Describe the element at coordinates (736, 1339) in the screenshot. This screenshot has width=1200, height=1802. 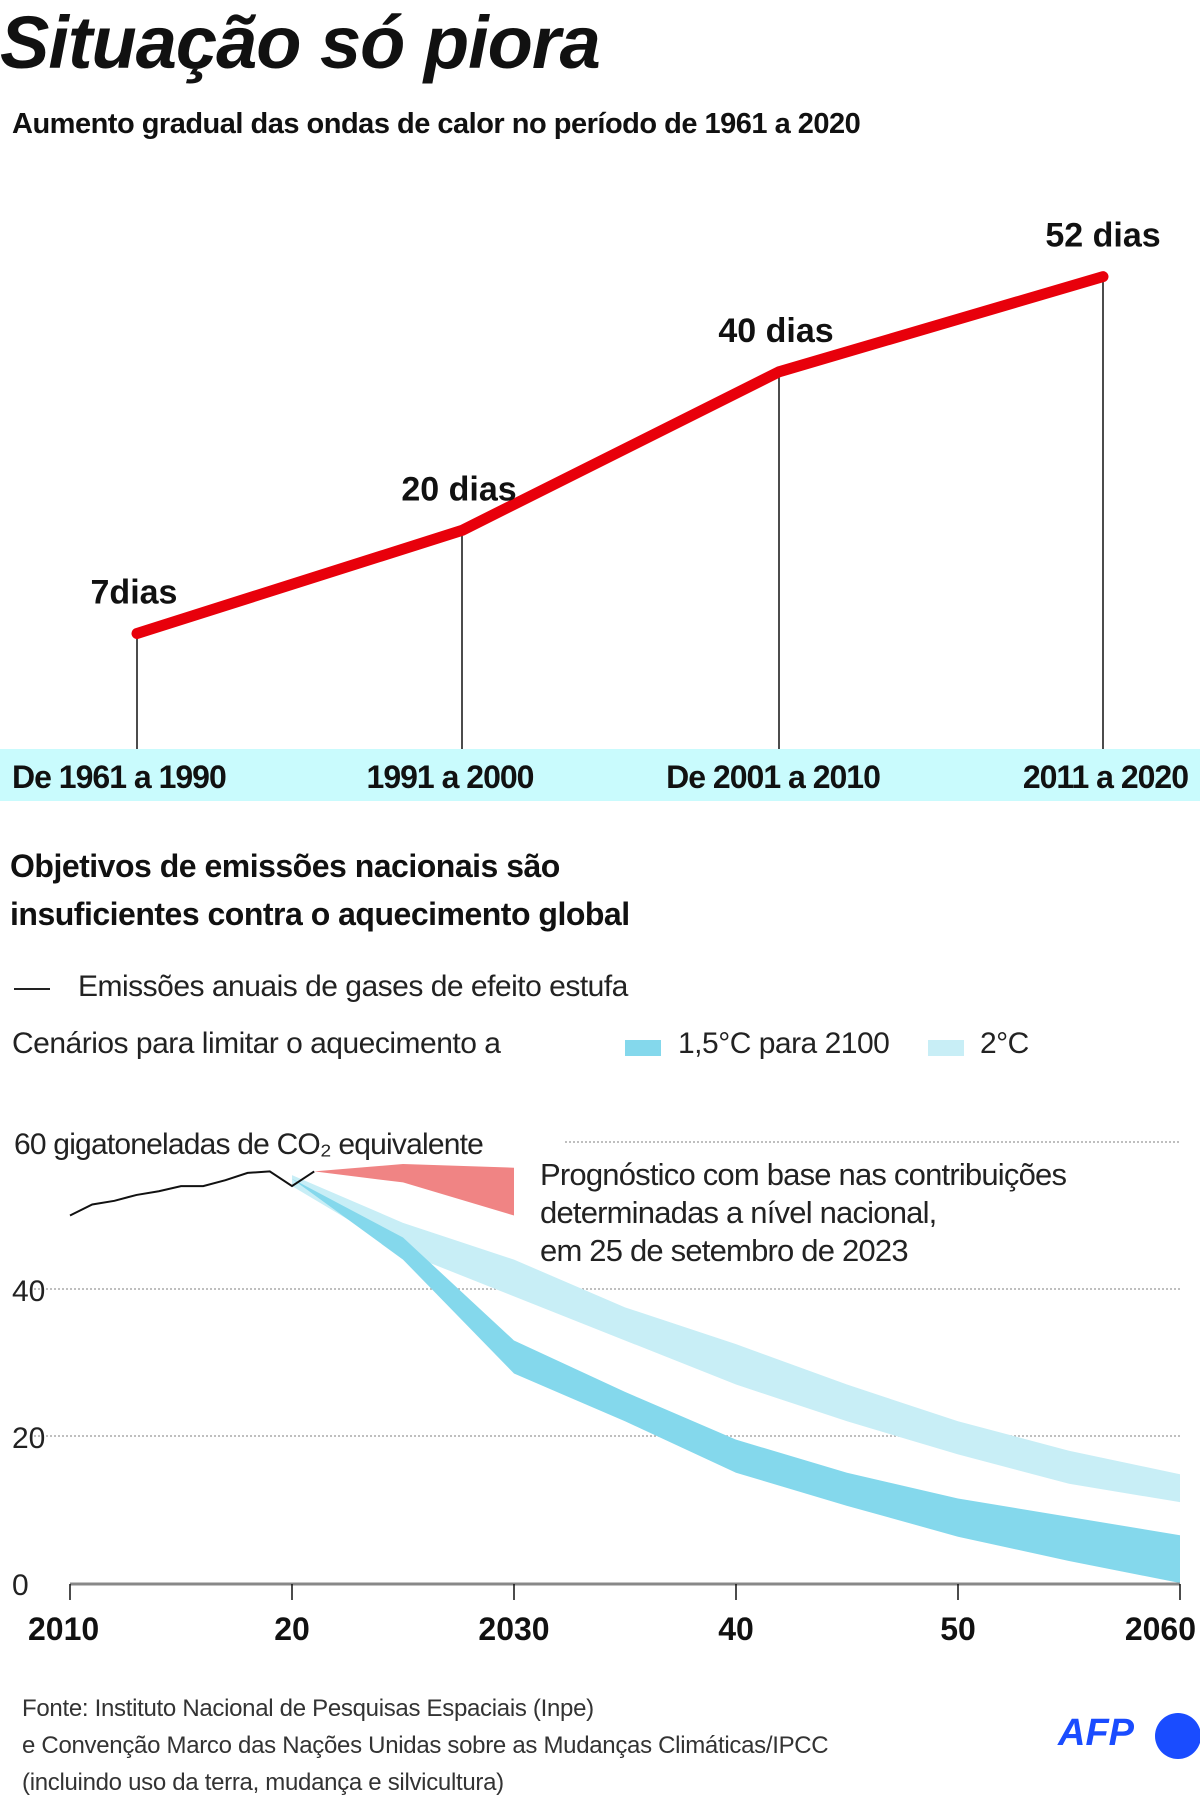
I see `band-2c` at that location.